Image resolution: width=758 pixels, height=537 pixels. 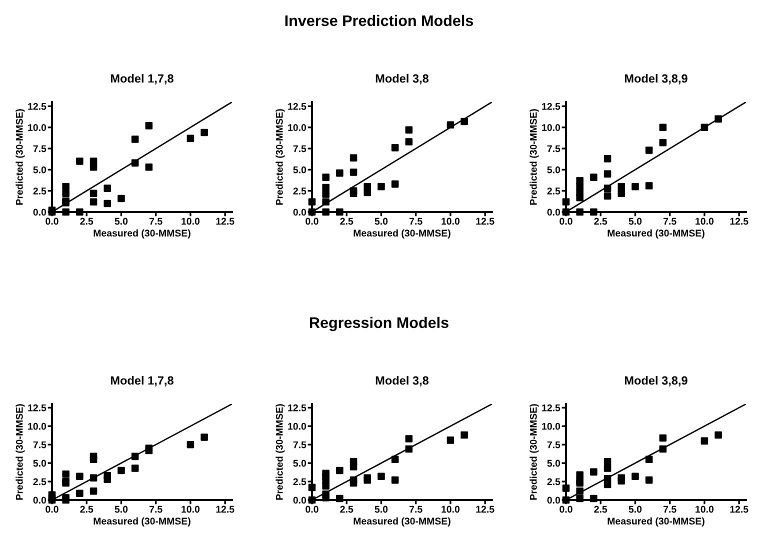 I want to click on text: Inverse Prediction Models, so click(x=379, y=20).